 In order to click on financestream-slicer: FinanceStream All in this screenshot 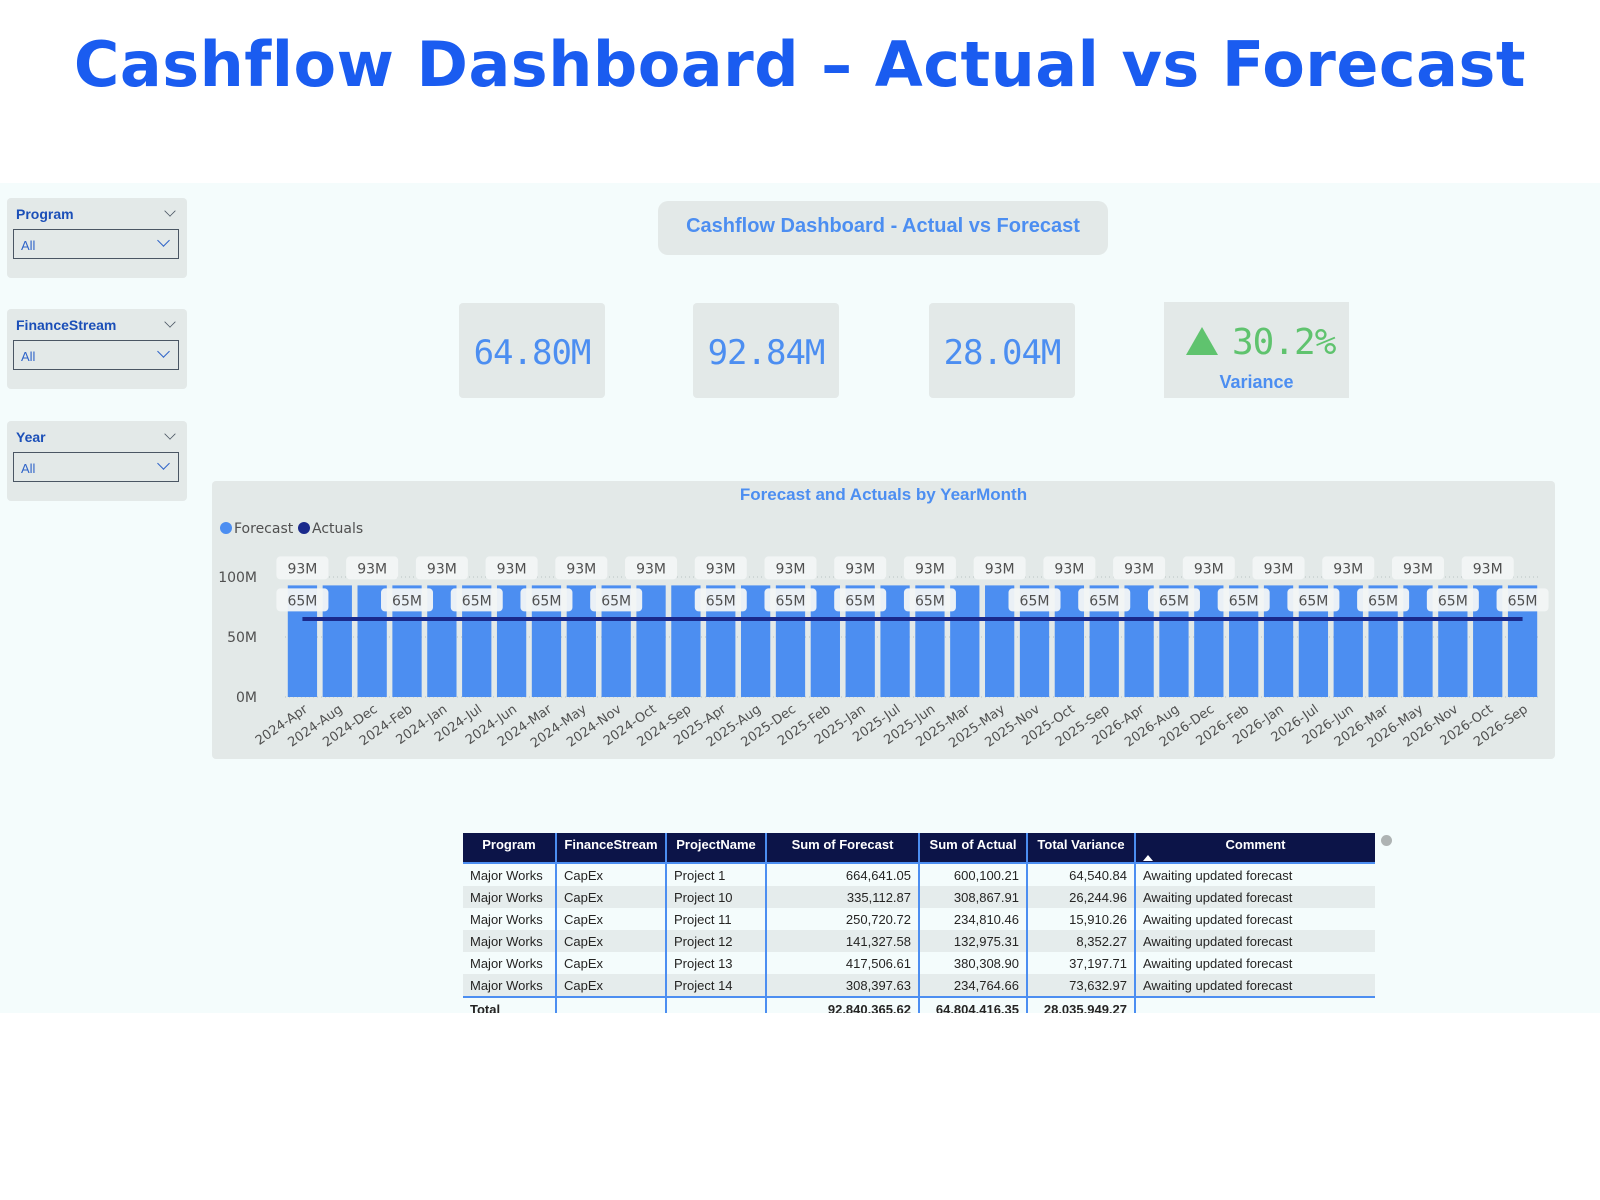, I will do `click(97, 349)`.